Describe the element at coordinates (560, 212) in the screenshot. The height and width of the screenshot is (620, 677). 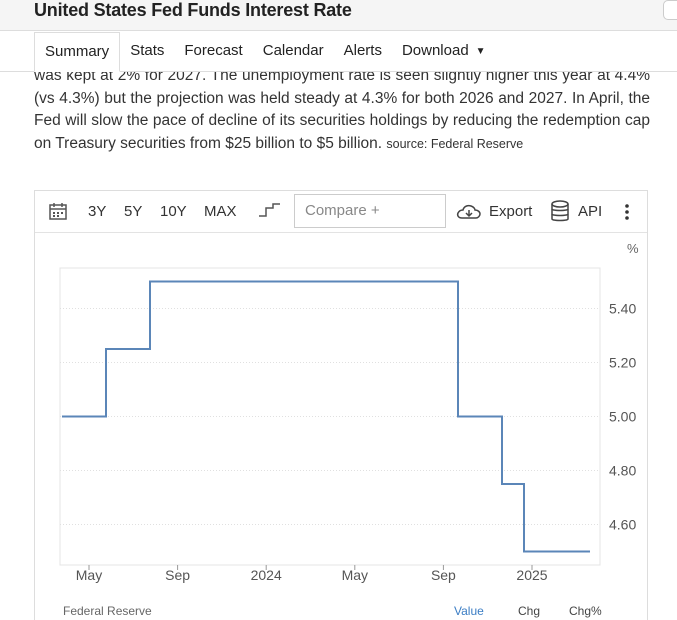
I see `database-icon` at that location.